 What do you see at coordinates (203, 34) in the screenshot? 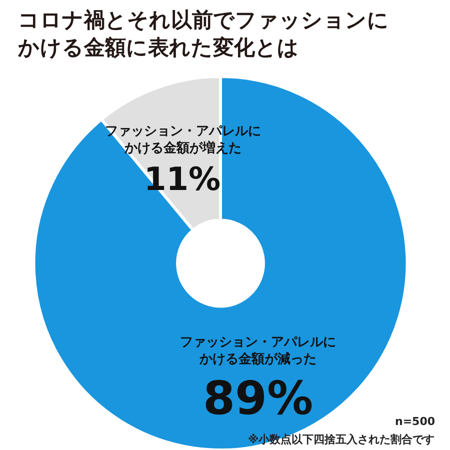
I see `chart-title: コロナ禍とそれ以前でファッションにかける金額に表れた変化とは` at bounding box center [203, 34].